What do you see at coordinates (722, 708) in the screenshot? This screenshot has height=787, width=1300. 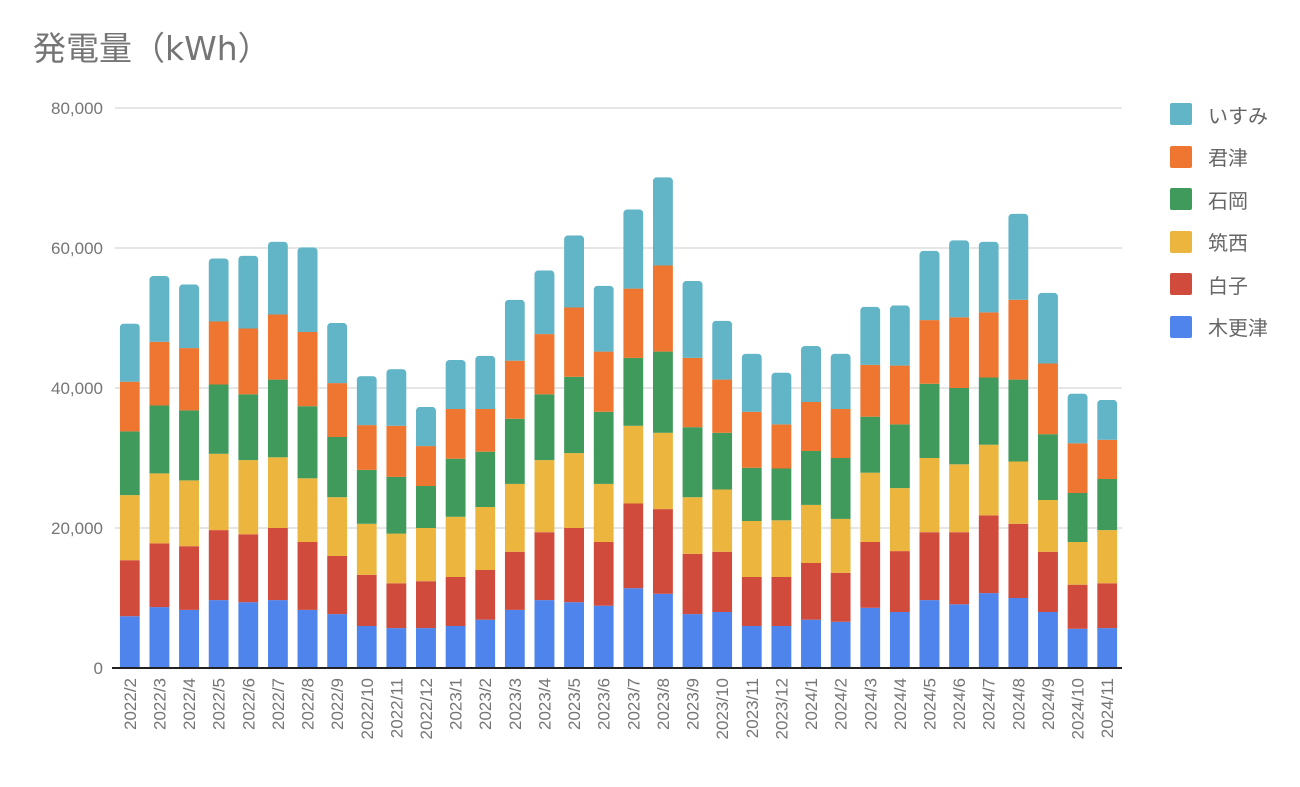 I see `x-tick-label: 2023/10` at bounding box center [722, 708].